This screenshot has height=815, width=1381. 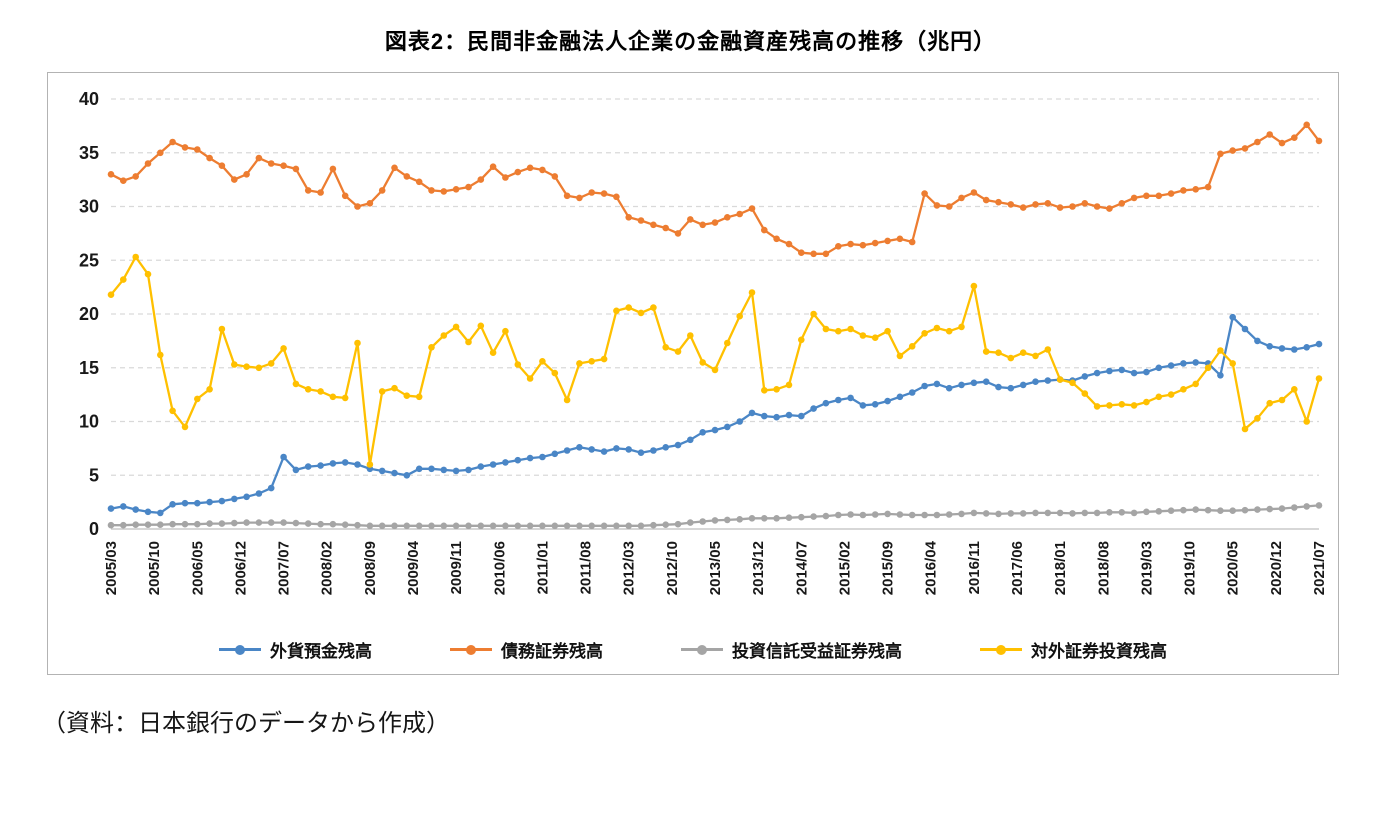 I want to click on legend-item-0: 外貨預金残高, so click(x=295, y=649).